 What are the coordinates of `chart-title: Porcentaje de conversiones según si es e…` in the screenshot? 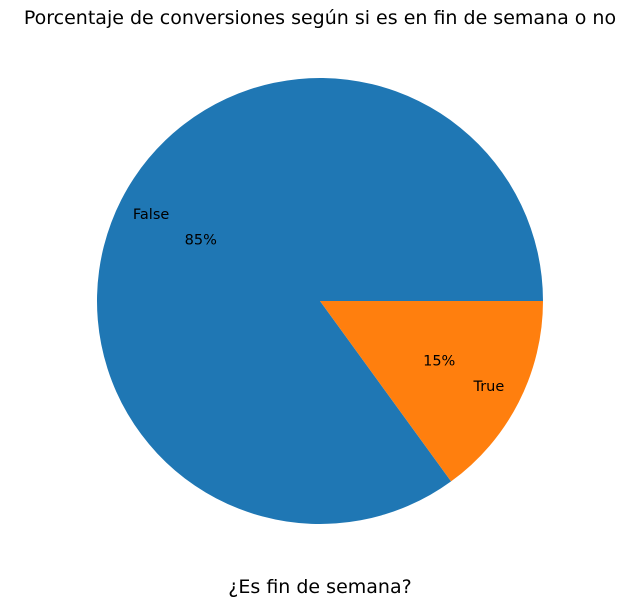 It's located at (320, 18).